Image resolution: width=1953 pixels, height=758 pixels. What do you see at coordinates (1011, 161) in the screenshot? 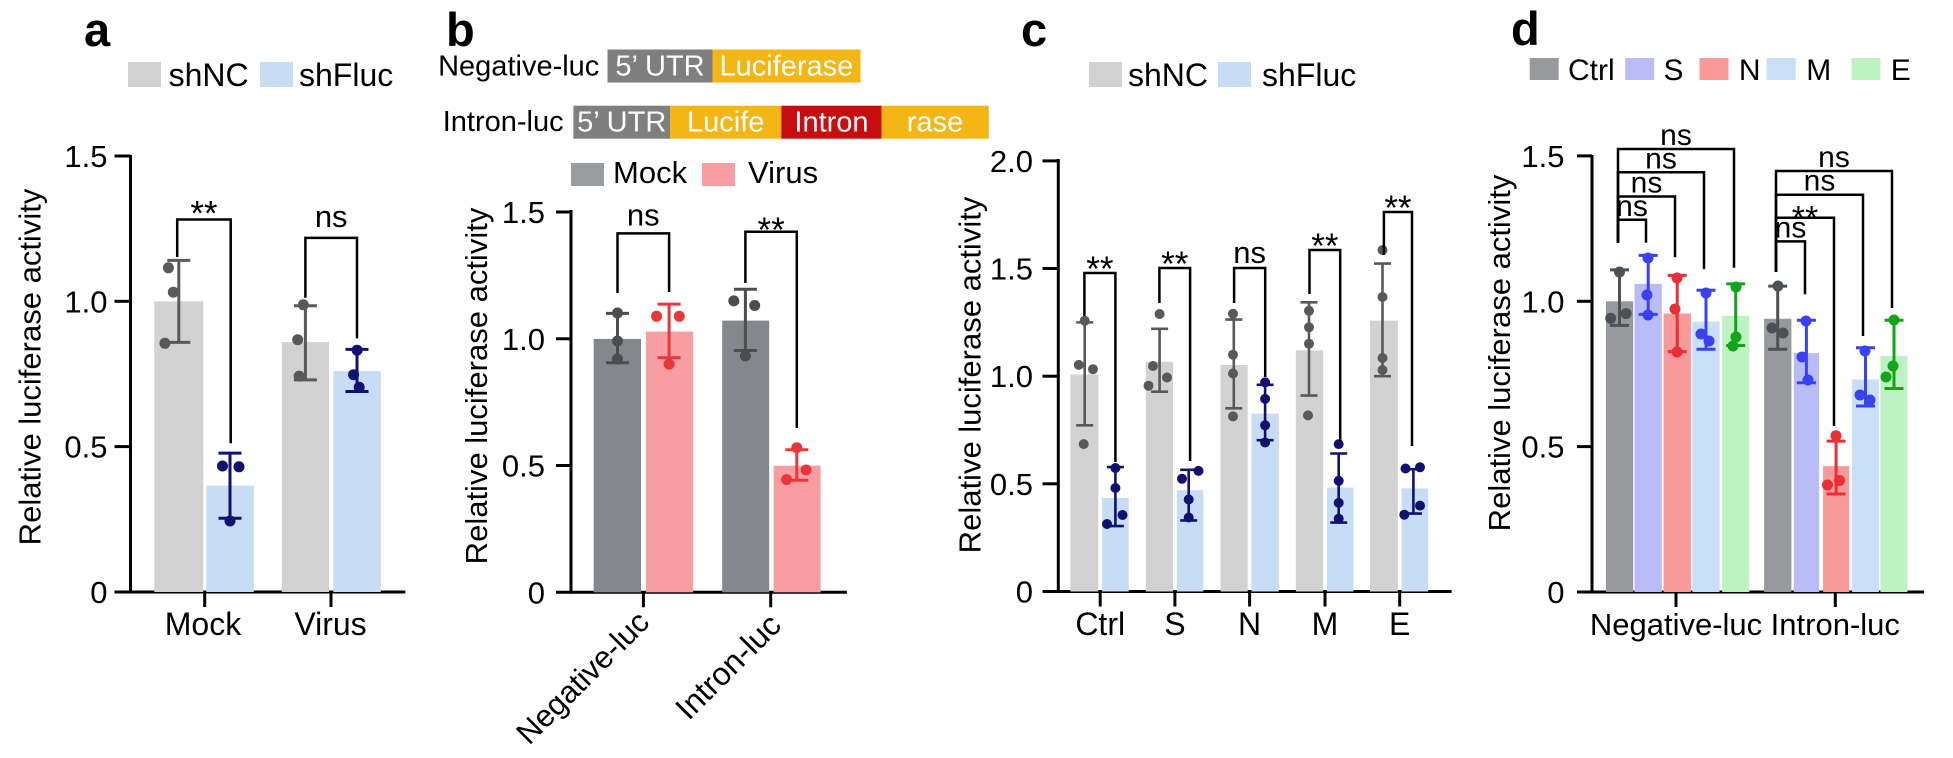
I see `svg-text: 2.0` at bounding box center [1011, 161].